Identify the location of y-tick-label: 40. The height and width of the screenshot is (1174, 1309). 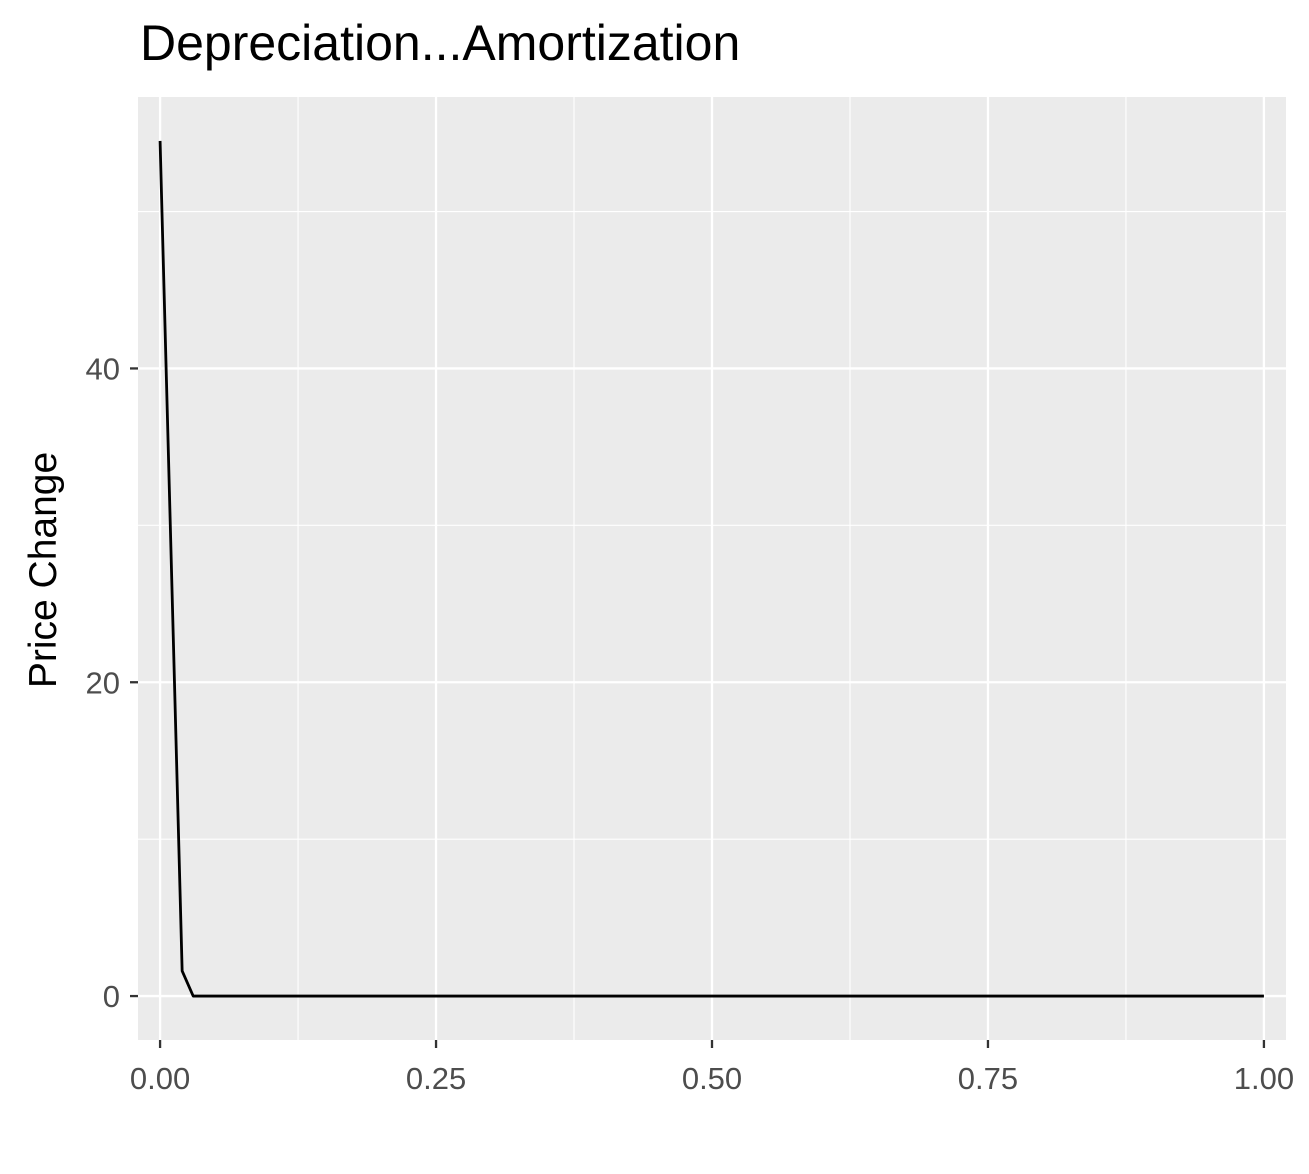
(103, 368).